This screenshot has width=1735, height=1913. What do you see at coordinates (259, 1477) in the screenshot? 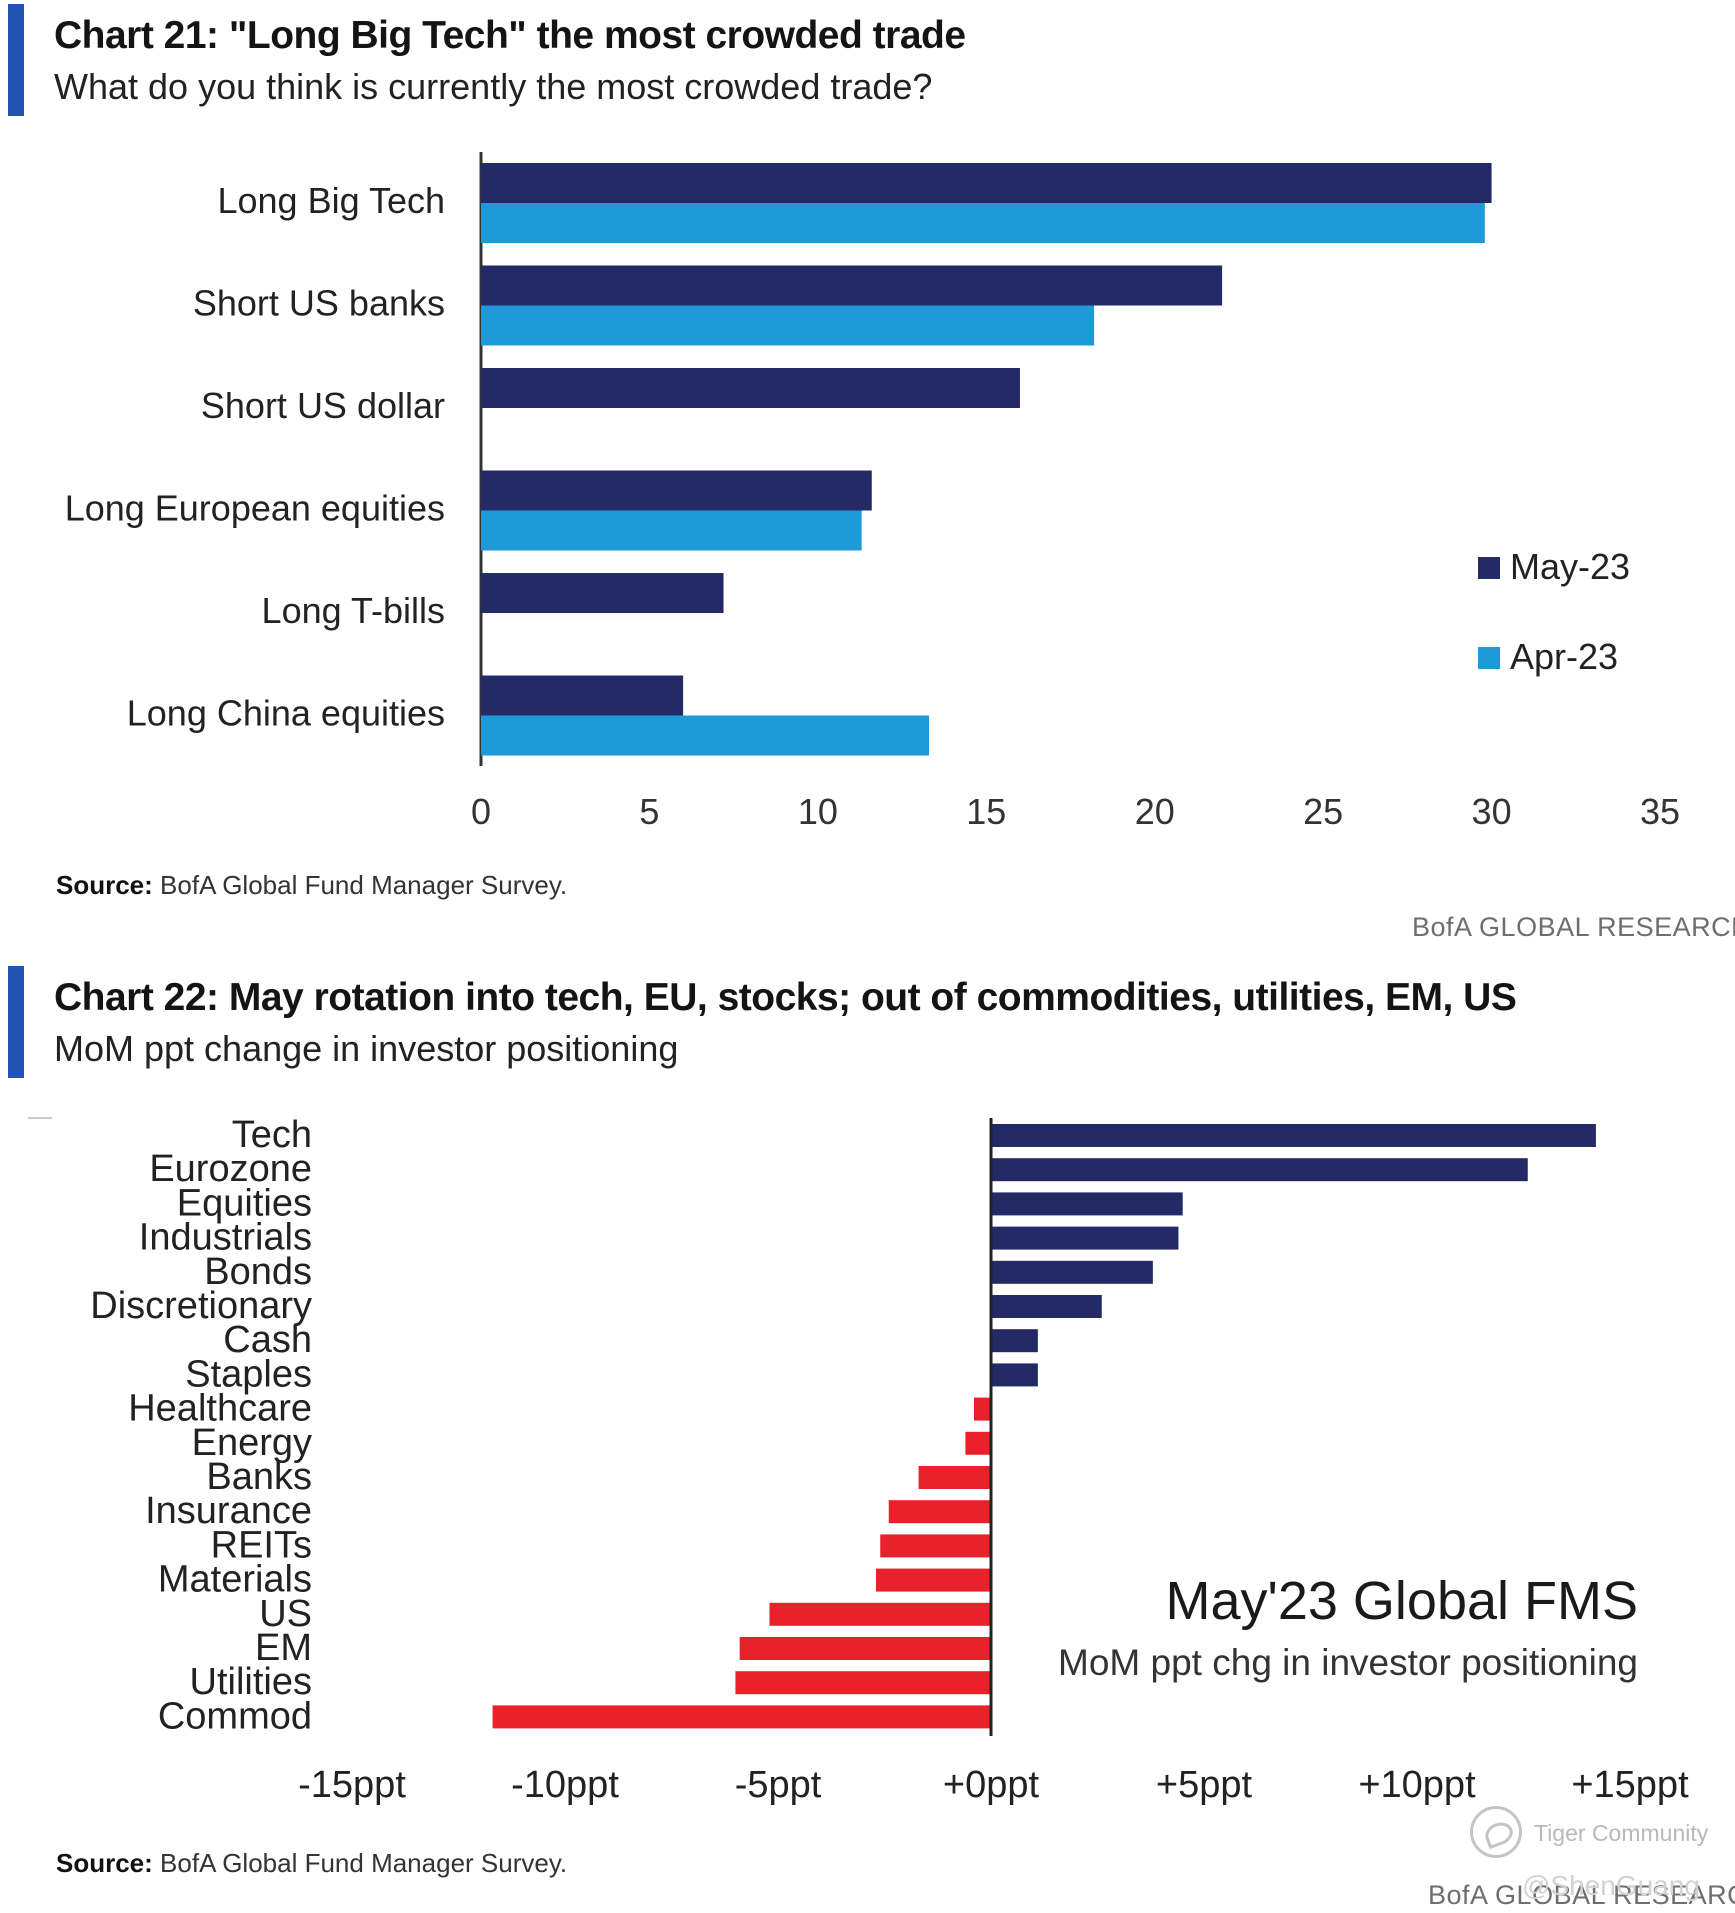
I see `category-label-banks: Banks` at bounding box center [259, 1477].